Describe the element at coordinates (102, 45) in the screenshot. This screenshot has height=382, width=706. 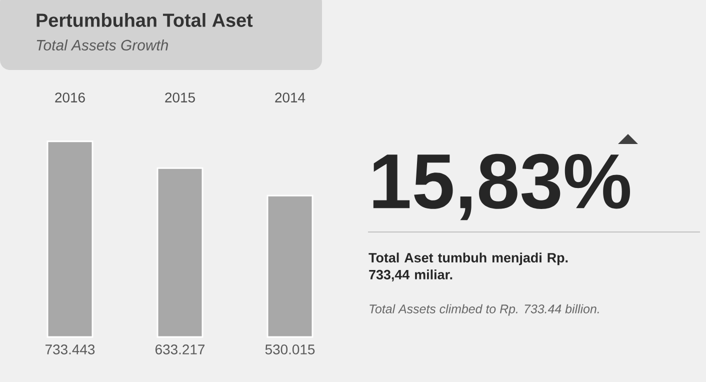
I see `chart-subtitle: Total Assets Growth` at that location.